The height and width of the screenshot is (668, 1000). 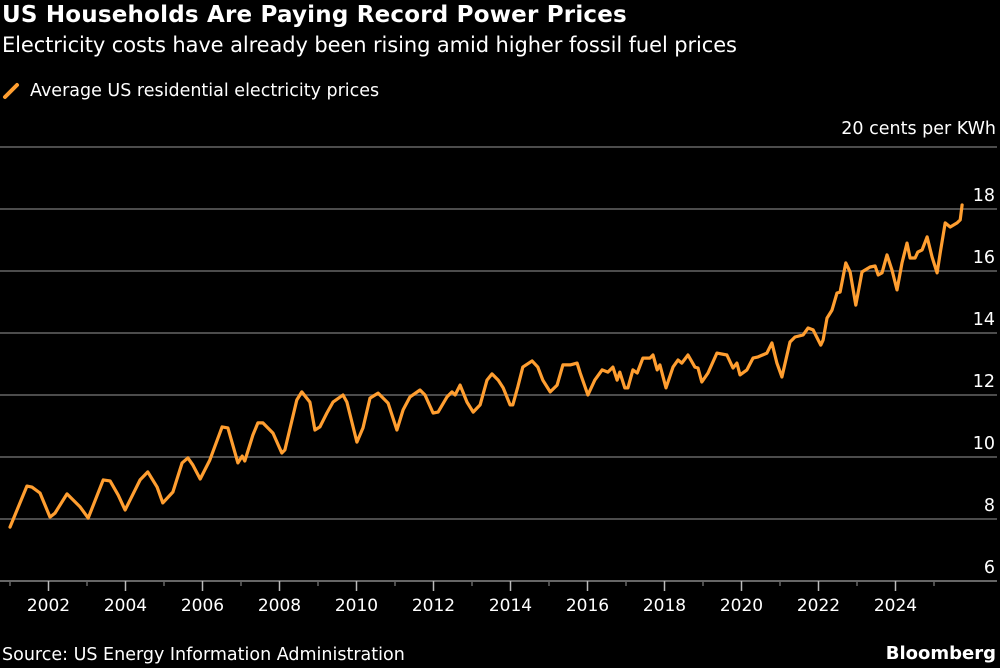 What do you see at coordinates (11, 91) in the screenshot?
I see `legend-line-icon` at bounding box center [11, 91].